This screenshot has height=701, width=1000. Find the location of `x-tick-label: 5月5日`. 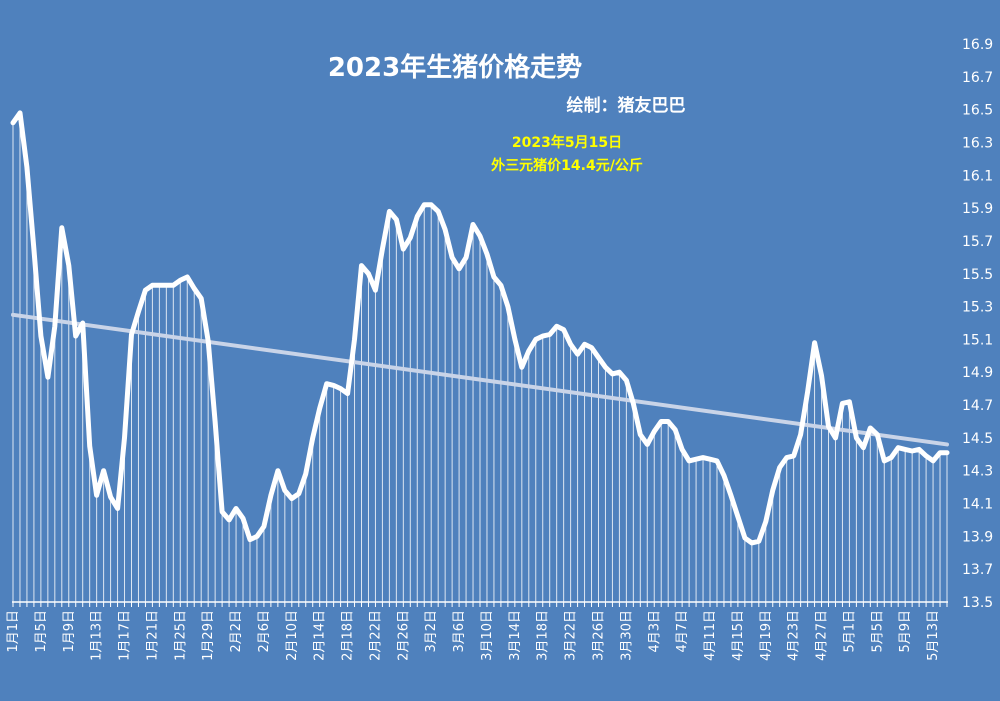

x-tick-label: 5月5日 is located at coordinates (877, 631).